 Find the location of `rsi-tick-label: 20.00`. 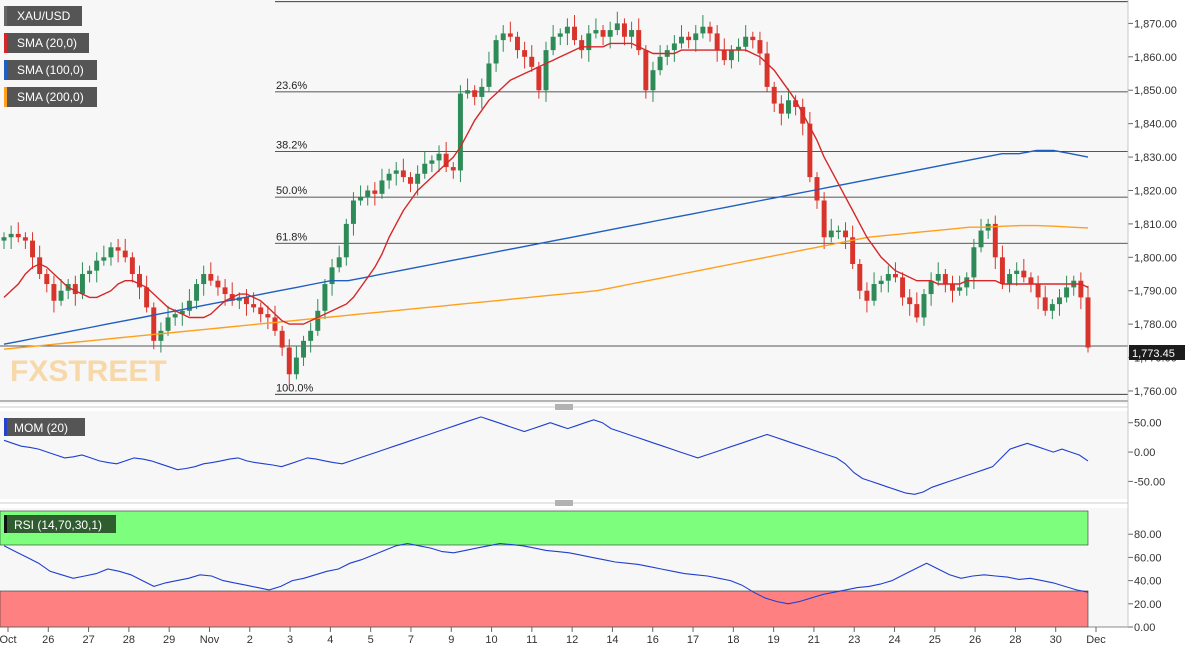

rsi-tick-label: 20.00 is located at coordinates (1148, 605).